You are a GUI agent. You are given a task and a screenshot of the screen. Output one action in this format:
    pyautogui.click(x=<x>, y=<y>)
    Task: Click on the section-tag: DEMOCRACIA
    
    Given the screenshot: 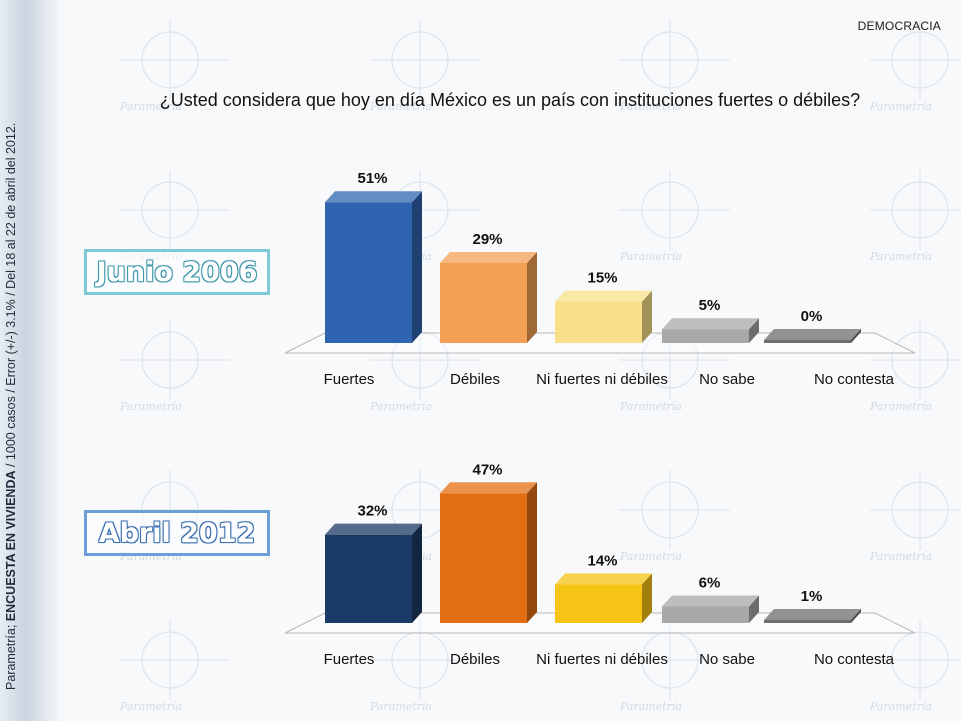 What is the action you would take?
    pyautogui.click(x=899, y=26)
    